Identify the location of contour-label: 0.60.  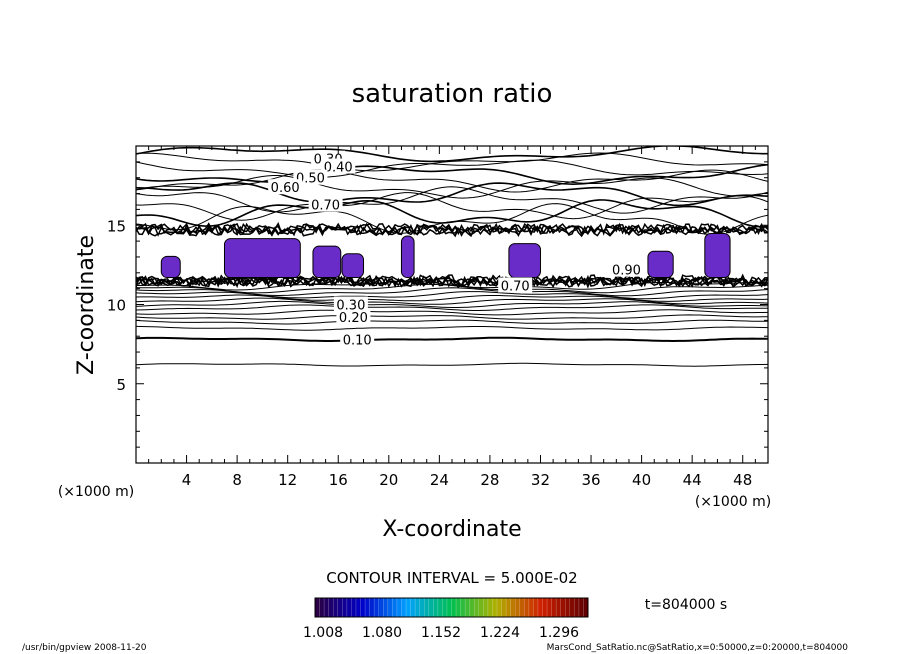
(285, 188).